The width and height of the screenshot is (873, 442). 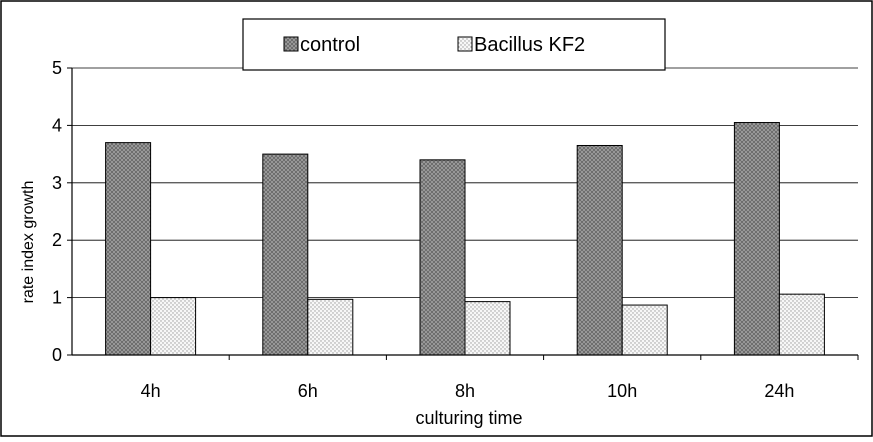 What do you see at coordinates (62, 211) in the screenshot?
I see `y-tick-labels: 0 1 2 3 4 5` at bounding box center [62, 211].